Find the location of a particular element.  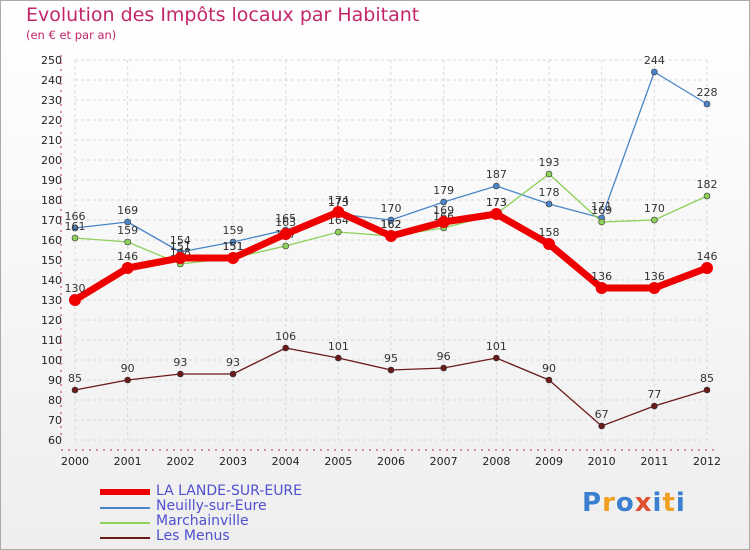

proxiti-logo: Proxiti is located at coordinates (634, 503).